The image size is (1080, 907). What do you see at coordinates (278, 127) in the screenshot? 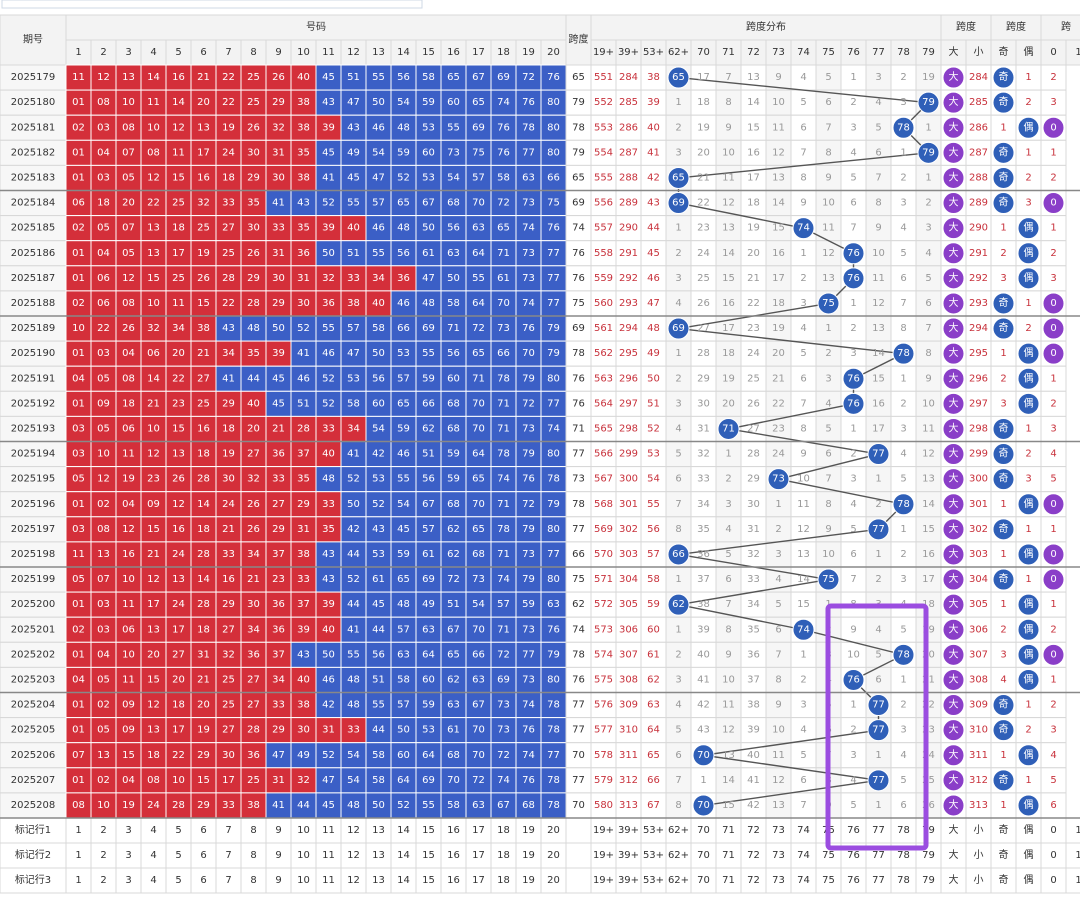
I see `cell-text: 32` at bounding box center [278, 127].